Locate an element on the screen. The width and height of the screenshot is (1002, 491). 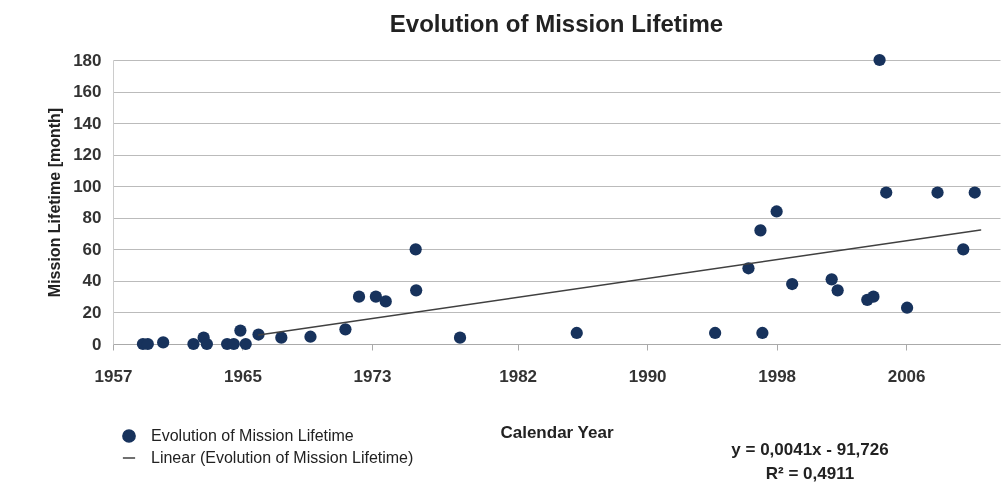
y-tick-label: 100 is located at coordinates (87, 186).